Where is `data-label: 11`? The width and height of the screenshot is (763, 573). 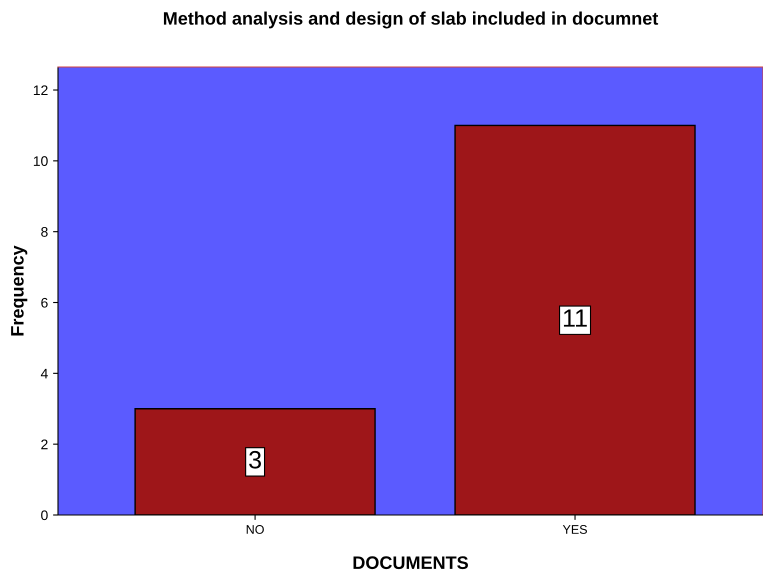
data-label: 11 is located at coordinates (575, 318).